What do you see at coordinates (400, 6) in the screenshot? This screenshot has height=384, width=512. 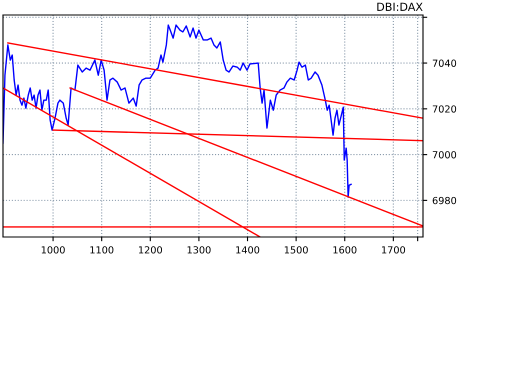 I see `chart-title: DBI:DAX` at bounding box center [400, 6].